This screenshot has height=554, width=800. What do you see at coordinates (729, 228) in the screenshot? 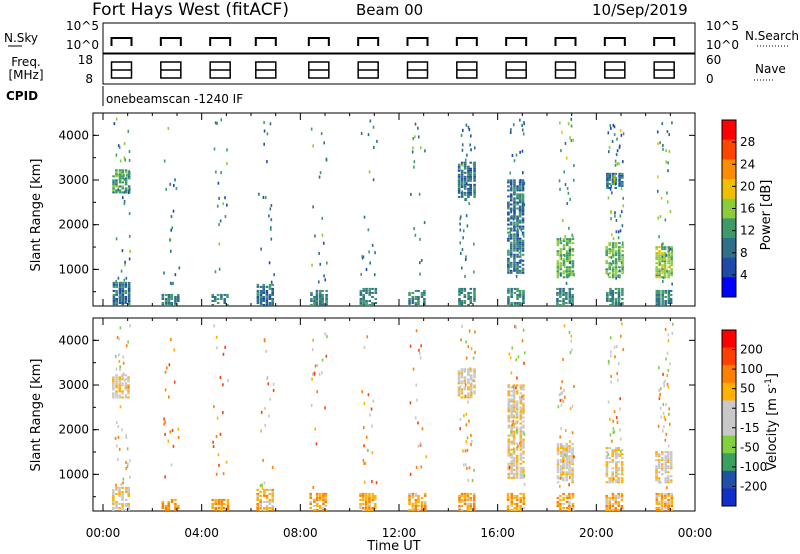
I see `colorbar-segment` at bounding box center [729, 228].